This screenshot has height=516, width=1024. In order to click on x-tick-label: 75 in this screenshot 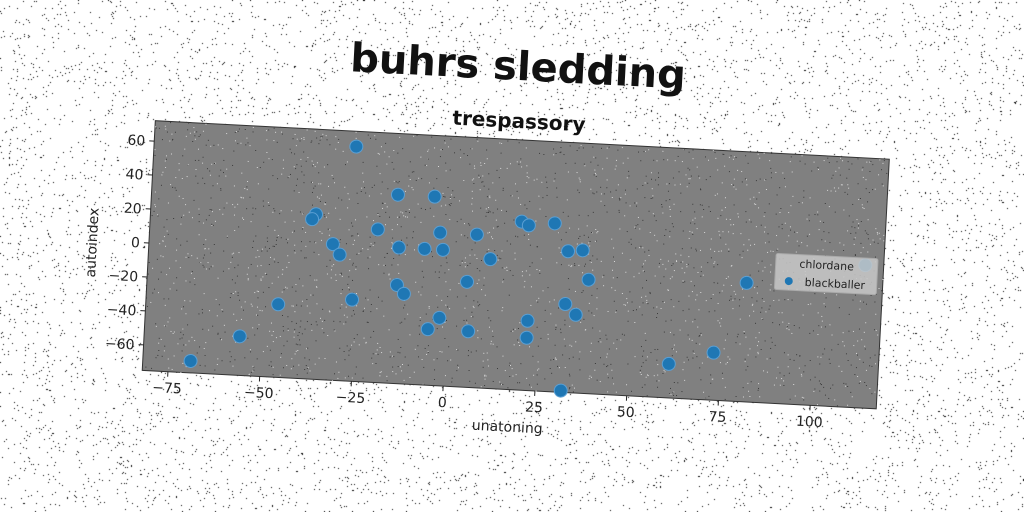, I will do `click(717, 417)`.